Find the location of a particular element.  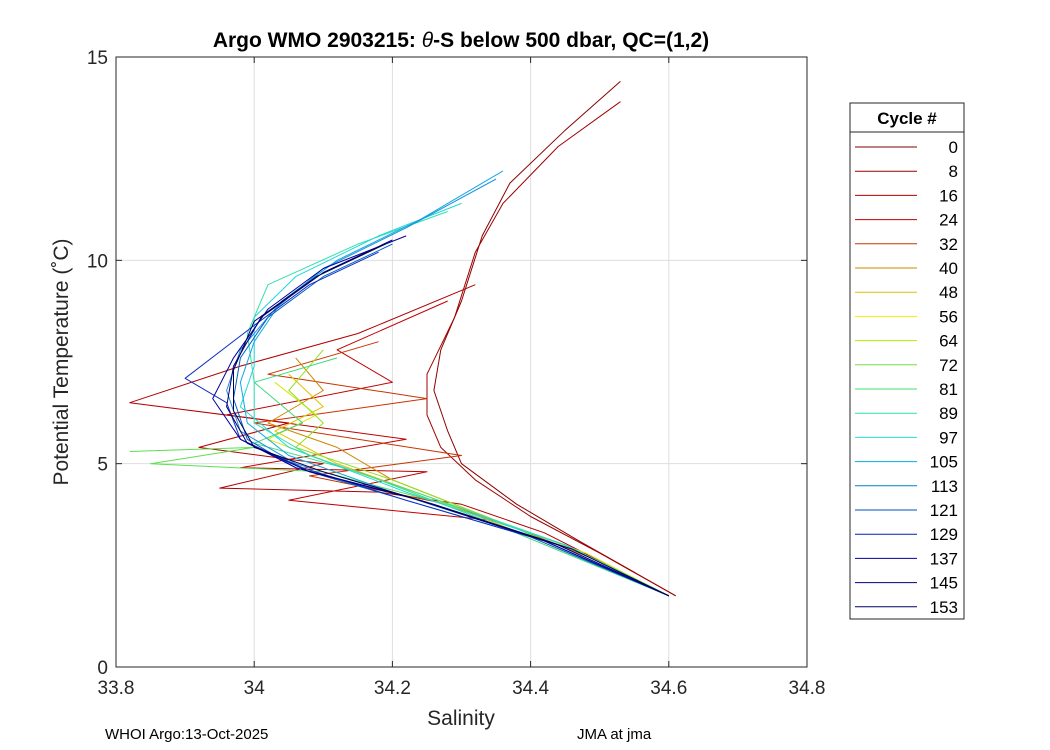

legend-entry-label: 8 is located at coordinates (953, 171).